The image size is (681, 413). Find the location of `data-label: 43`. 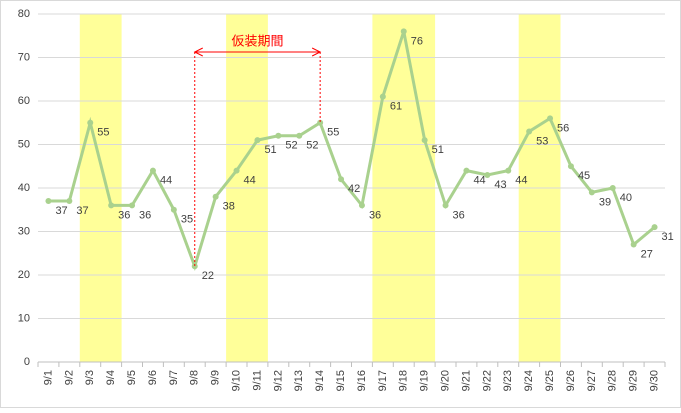

data-label: 43 is located at coordinates (500, 185).